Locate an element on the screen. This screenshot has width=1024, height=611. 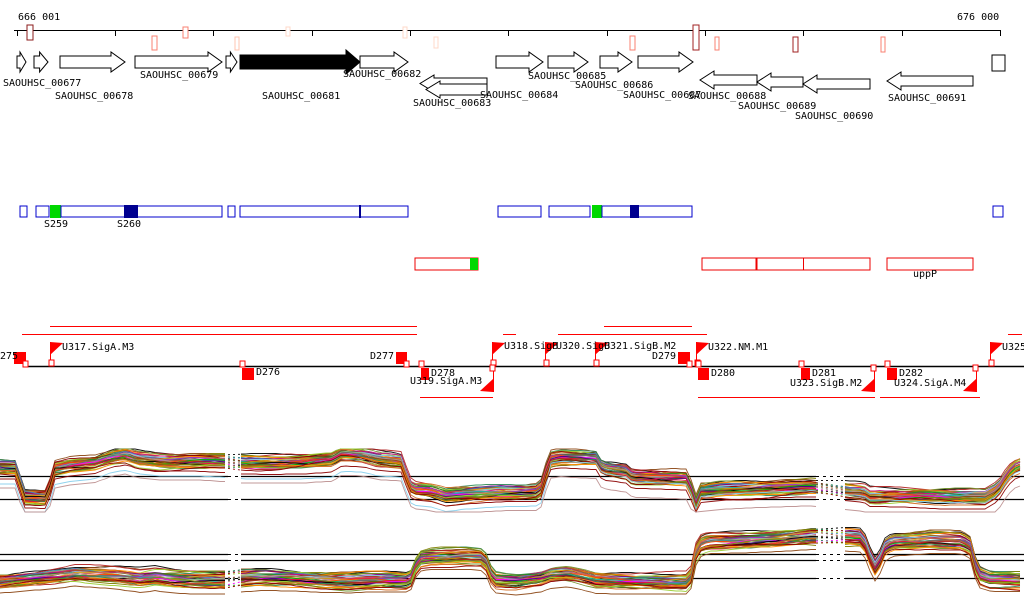
tss-label: U322.NM.M1 is located at coordinates (738, 347).